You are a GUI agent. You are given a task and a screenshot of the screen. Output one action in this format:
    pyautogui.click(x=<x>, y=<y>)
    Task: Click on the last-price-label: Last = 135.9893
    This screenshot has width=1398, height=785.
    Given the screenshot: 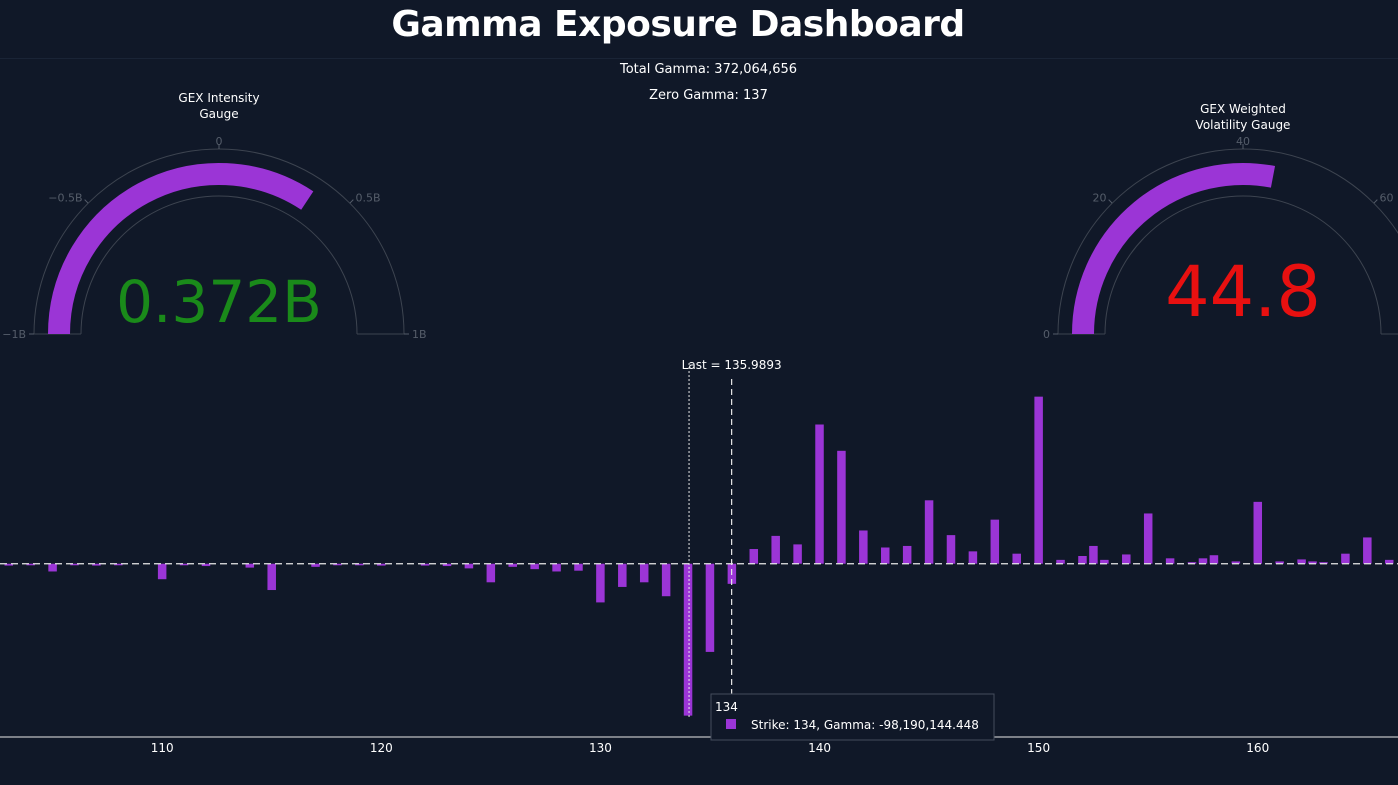 What is the action you would take?
    pyautogui.click(x=732, y=365)
    